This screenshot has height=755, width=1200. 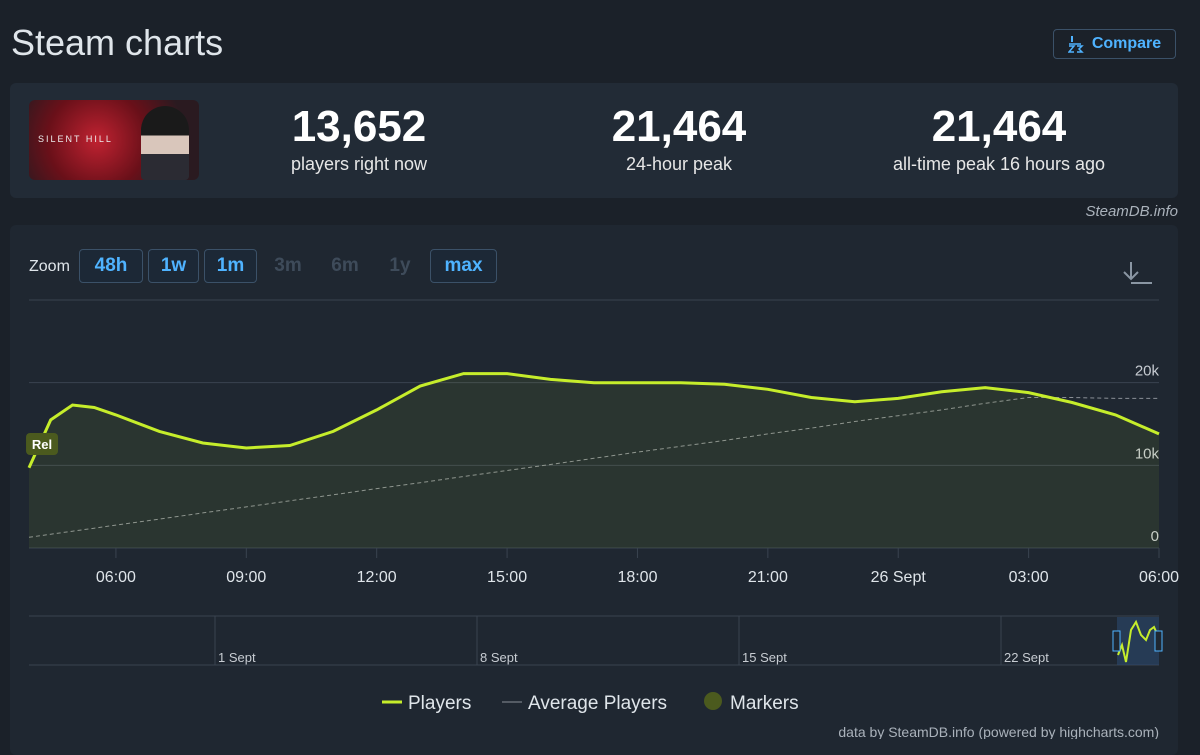 What do you see at coordinates (463, 266) in the screenshot?
I see `zoom-button: max` at bounding box center [463, 266].